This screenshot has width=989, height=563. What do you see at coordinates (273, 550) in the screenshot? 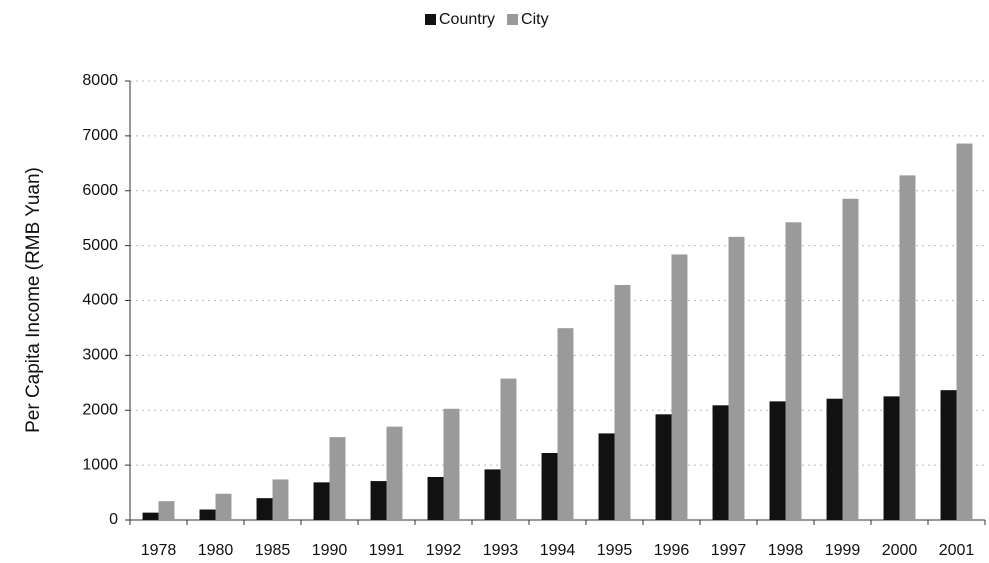
I see `x-tick-label: 1985` at bounding box center [273, 550].